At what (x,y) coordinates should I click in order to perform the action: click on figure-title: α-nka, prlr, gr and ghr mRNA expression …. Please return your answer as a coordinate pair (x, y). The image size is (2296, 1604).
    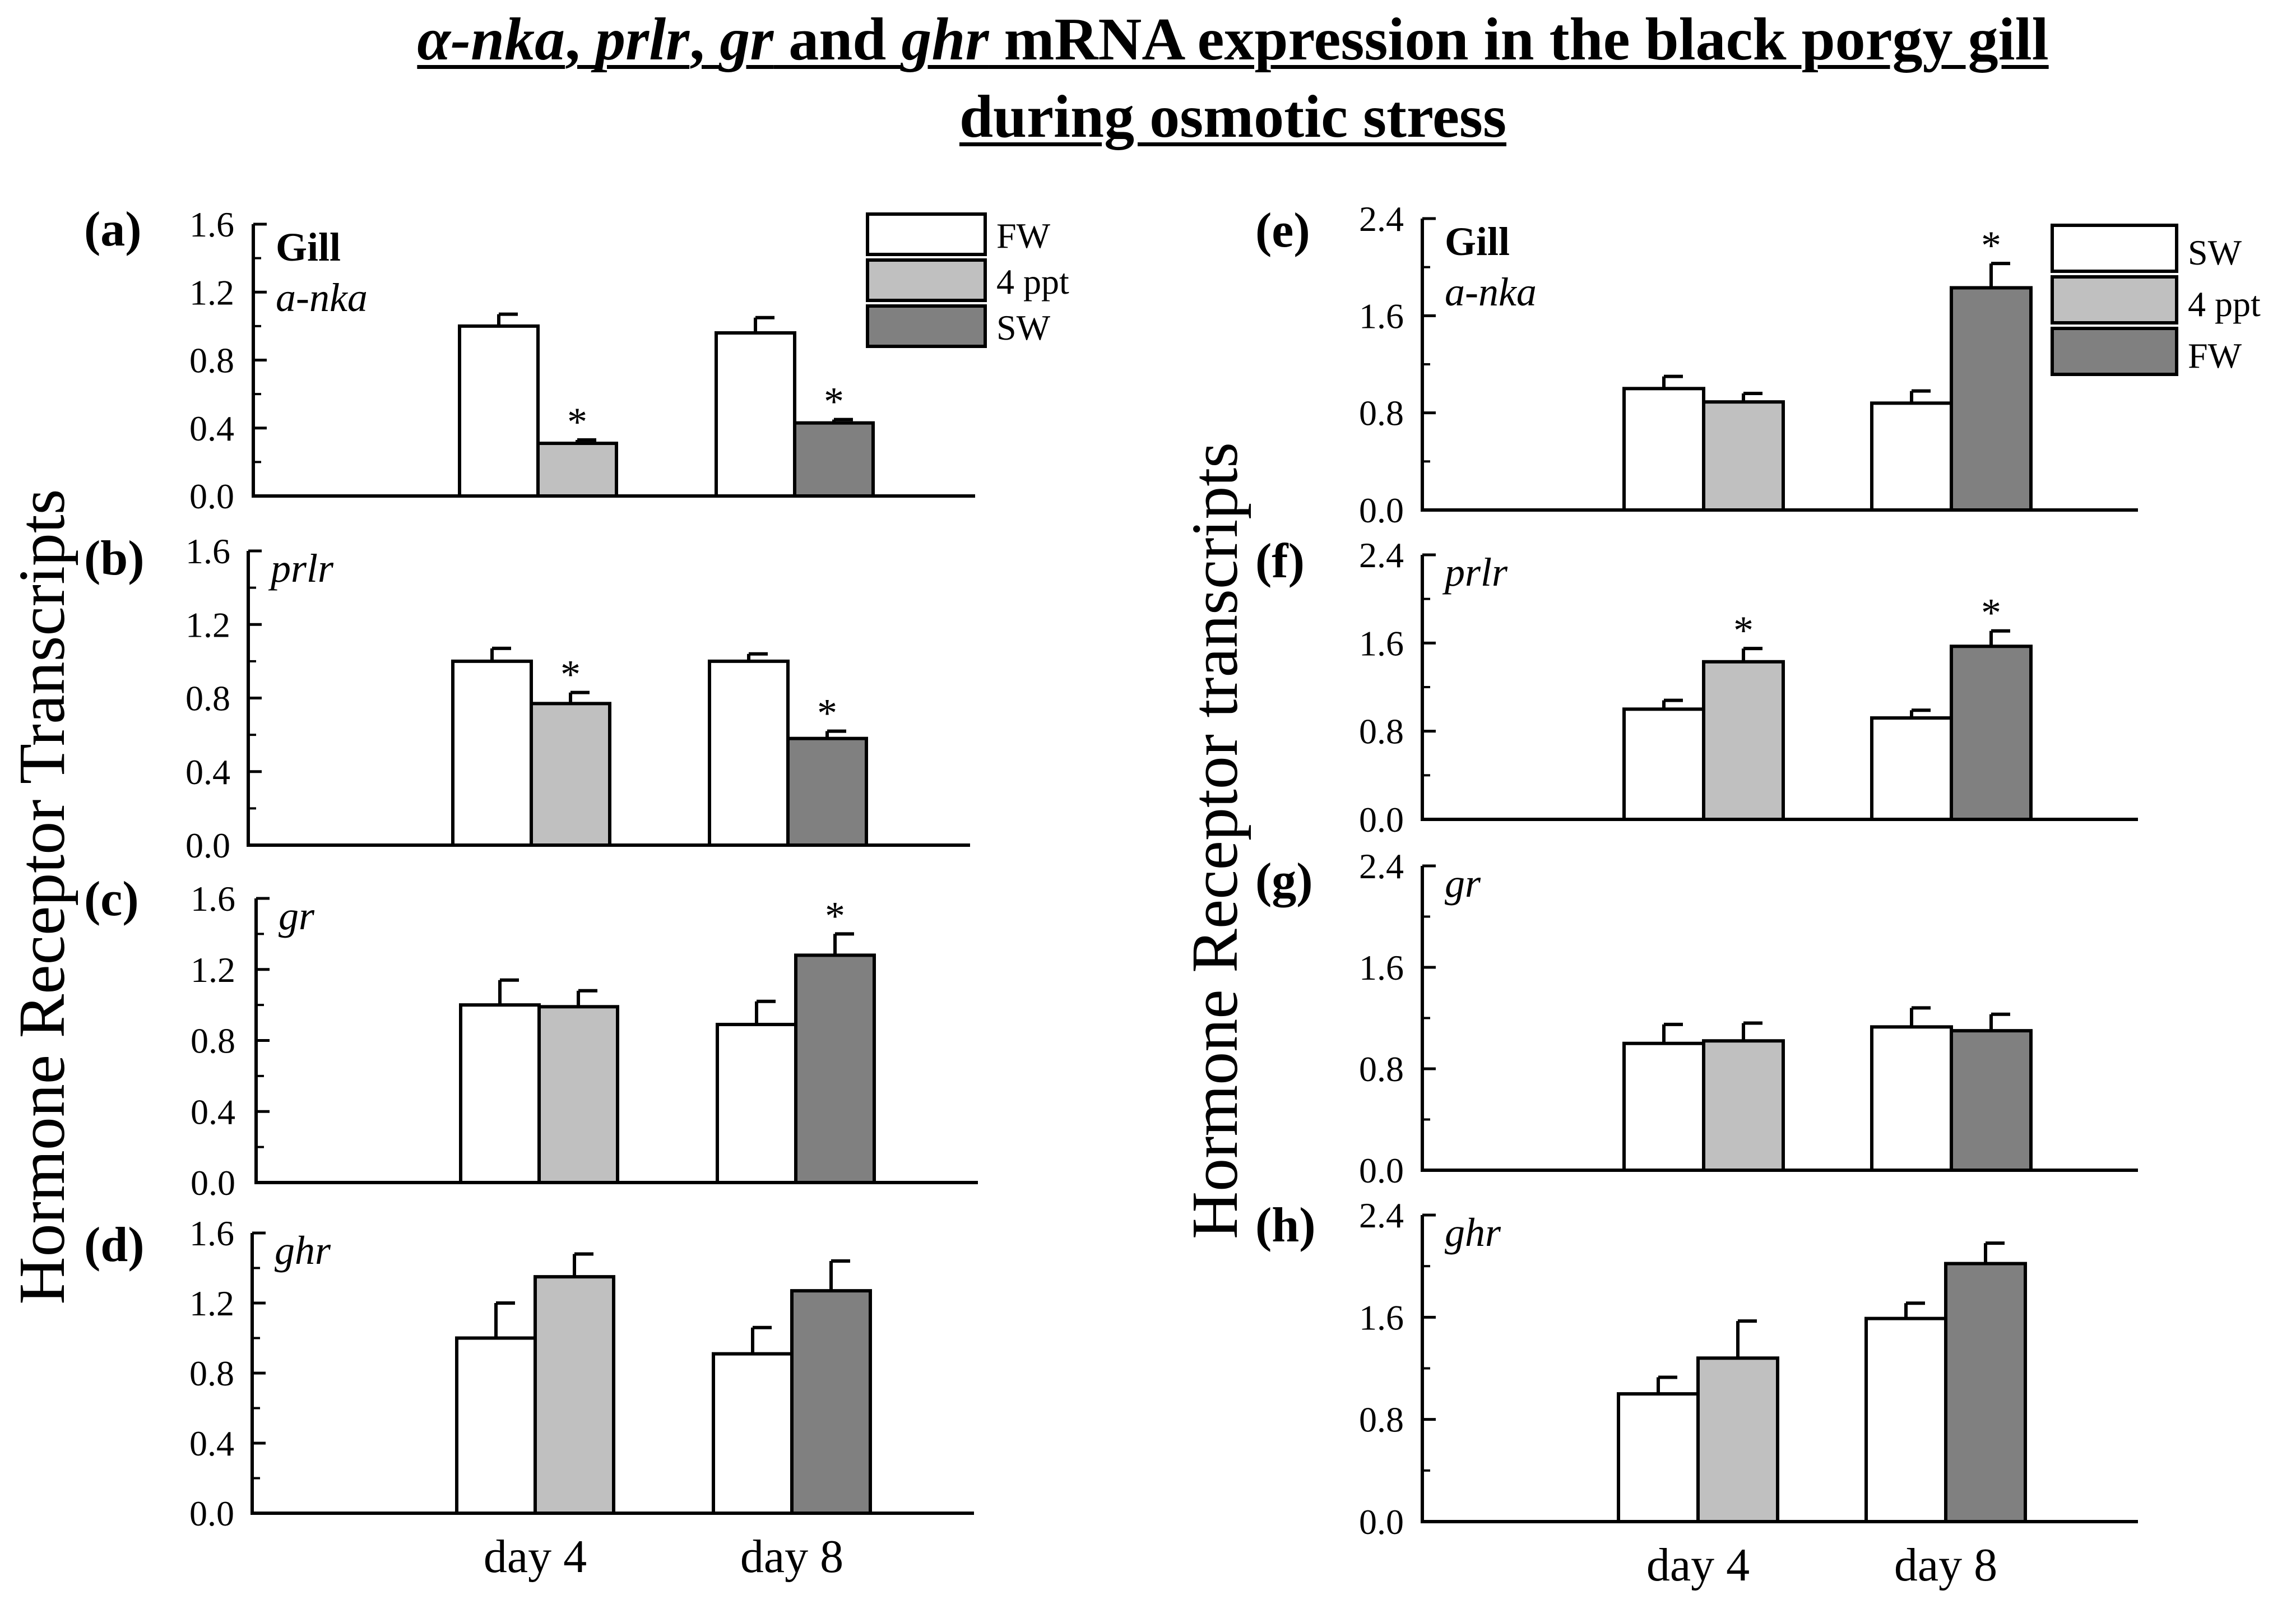
    Looking at the image, I should click on (1232, 79).